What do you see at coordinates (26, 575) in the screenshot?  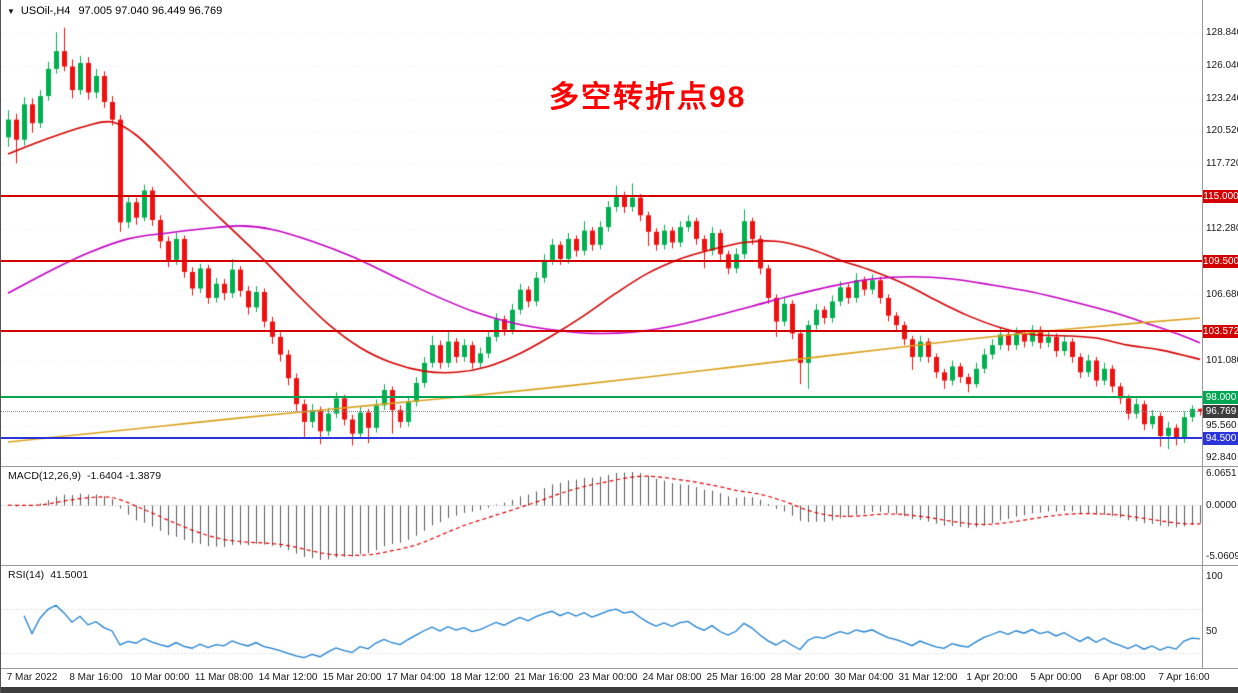 I see `rsi-name: RSI(14)` at bounding box center [26, 575].